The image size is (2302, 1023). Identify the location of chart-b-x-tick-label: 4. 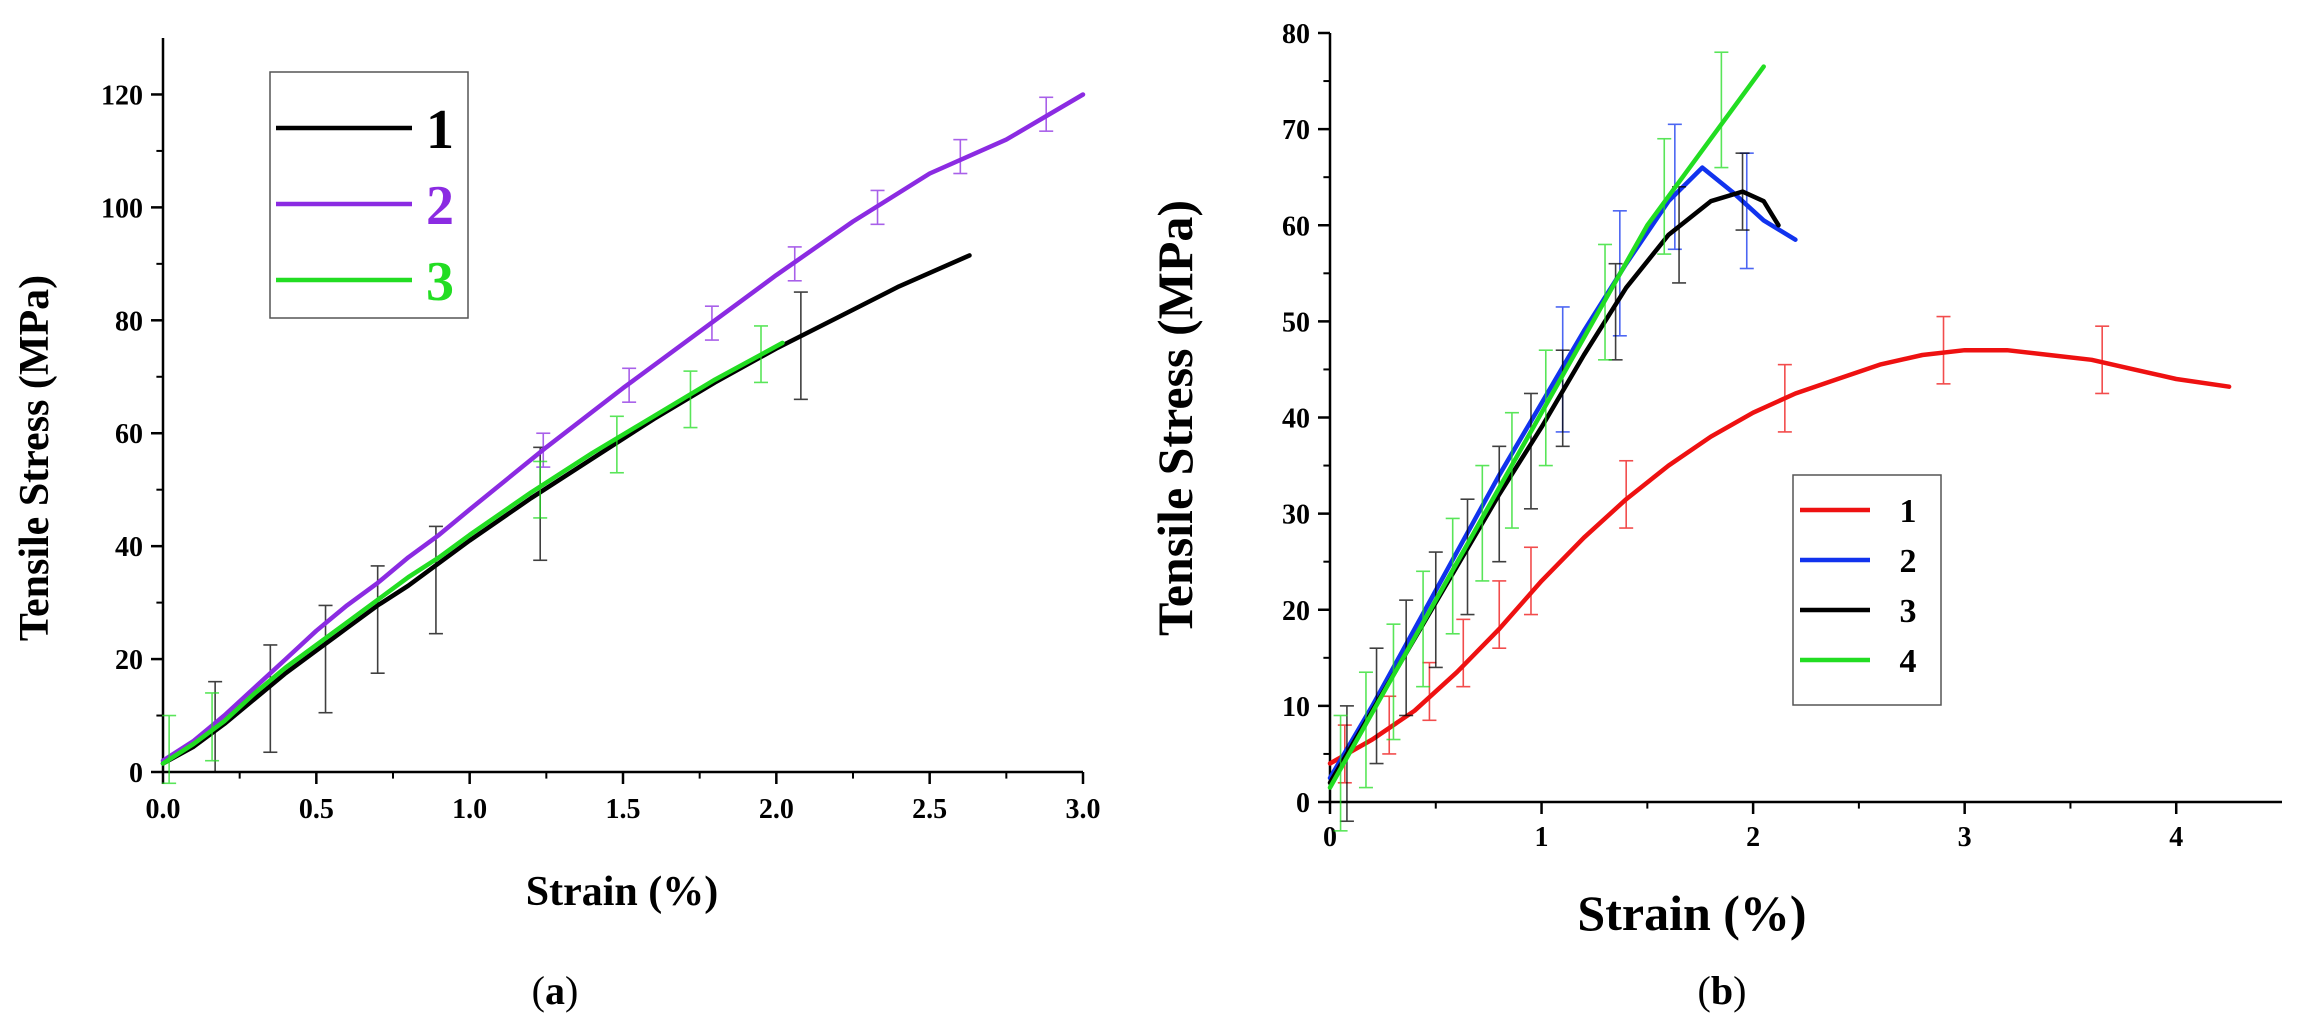
(2176, 837).